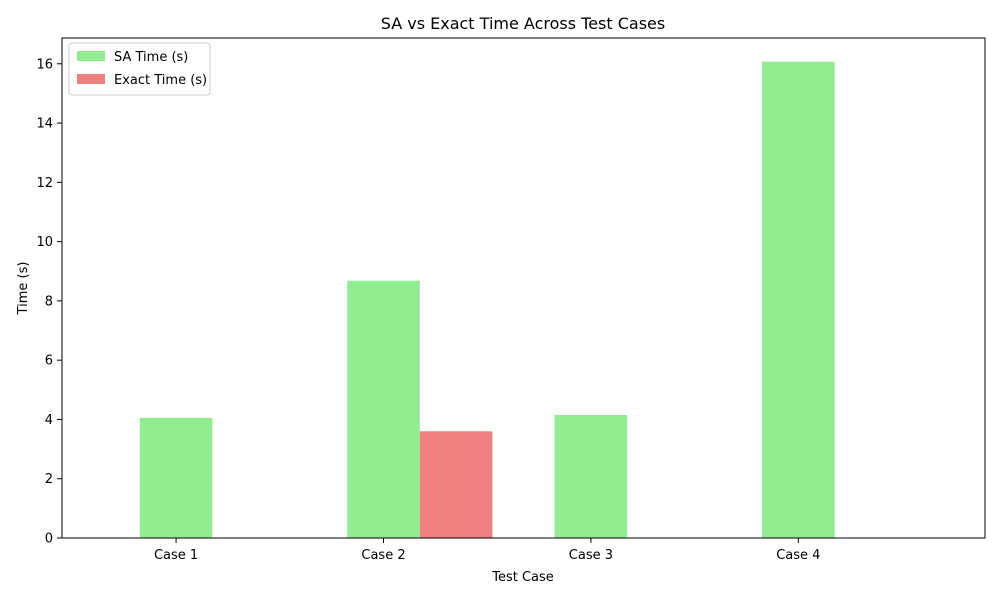 Image resolution: width=1000 pixels, height=600 pixels. Describe the element at coordinates (591, 555) in the screenshot. I see `x-tick-label: Case 3` at that location.